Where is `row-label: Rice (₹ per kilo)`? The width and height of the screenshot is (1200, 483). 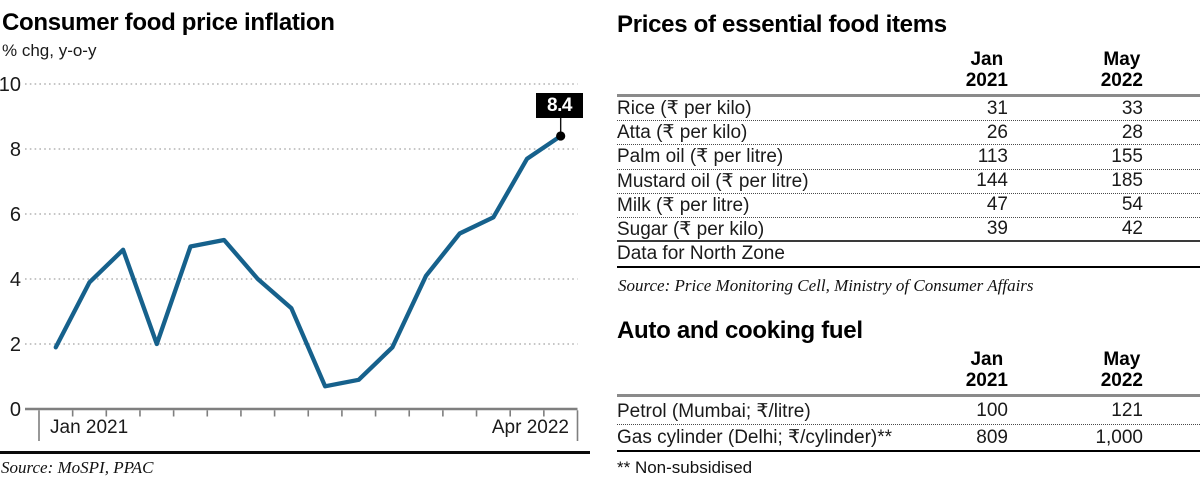 row-label: Rice (₹ per kilo) is located at coordinates (684, 109).